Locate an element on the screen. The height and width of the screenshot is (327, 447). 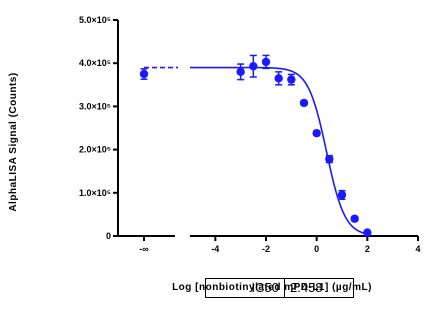
y-tick-label: 5.0×10⁵ is located at coordinates (95, 20).